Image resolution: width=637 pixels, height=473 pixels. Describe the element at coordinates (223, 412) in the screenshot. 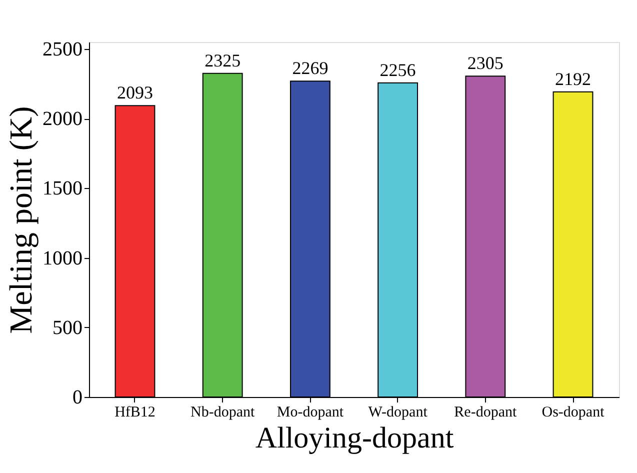

I see `x-tick-label: Nb-dopant` at that location.